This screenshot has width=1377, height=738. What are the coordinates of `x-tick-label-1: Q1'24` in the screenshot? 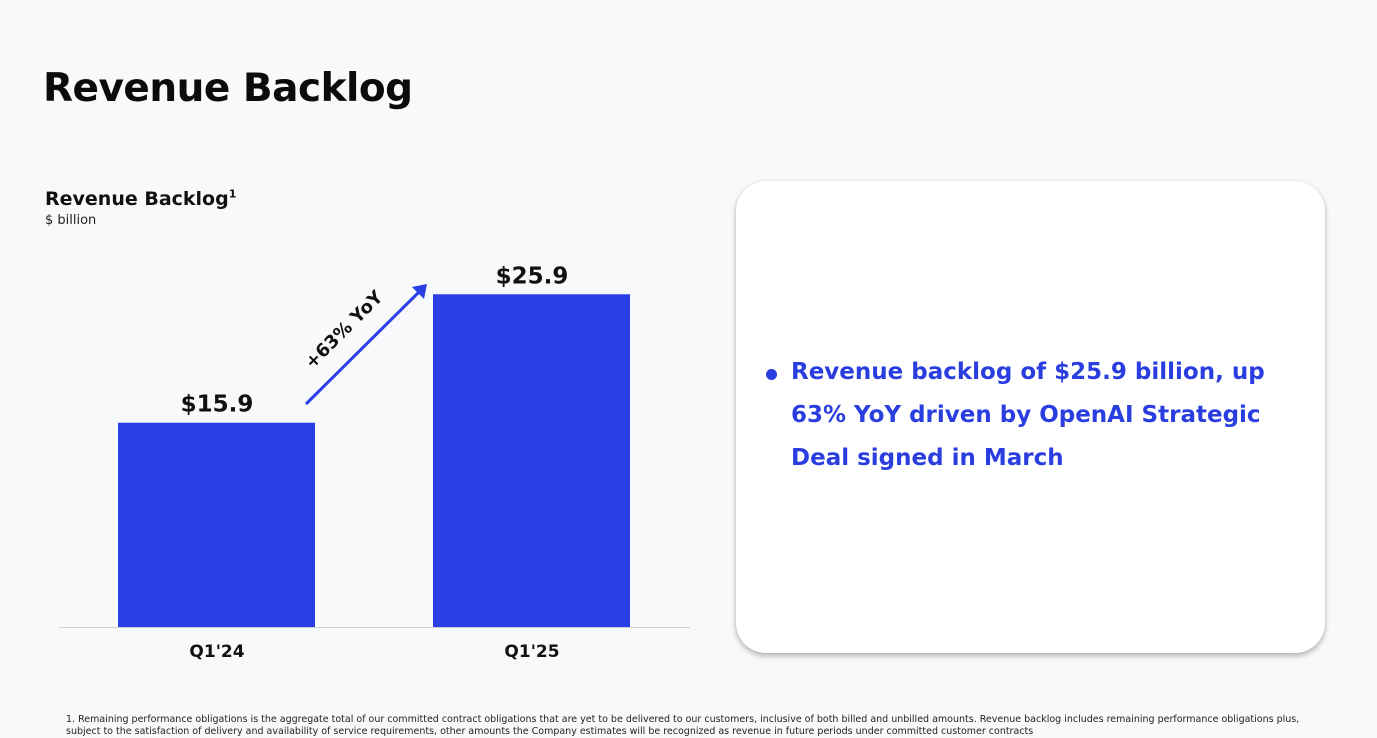 It's located at (216, 652).